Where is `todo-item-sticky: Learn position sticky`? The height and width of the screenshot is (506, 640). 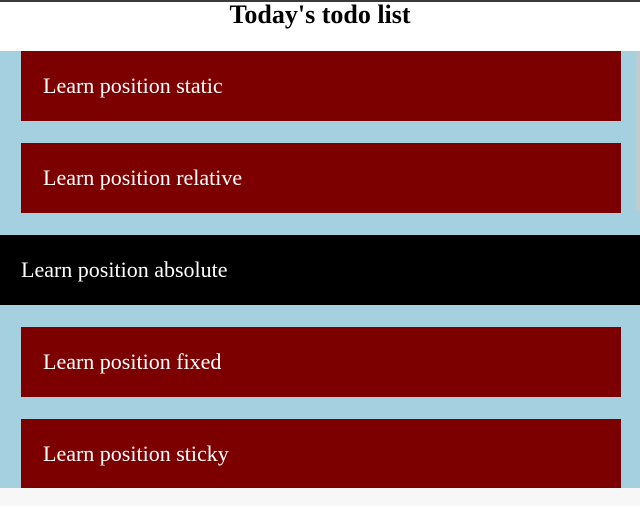 todo-item-sticky: Learn position sticky is located at coordinates (321, 453).